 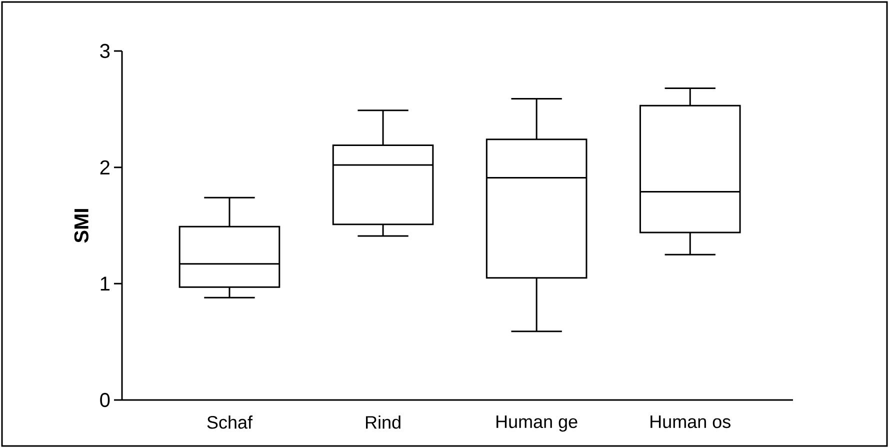 What do you see at coordinates (537, 424) in the screenshot?
I see `x-tick-label: Human ge` at bounding box center [537, 424].